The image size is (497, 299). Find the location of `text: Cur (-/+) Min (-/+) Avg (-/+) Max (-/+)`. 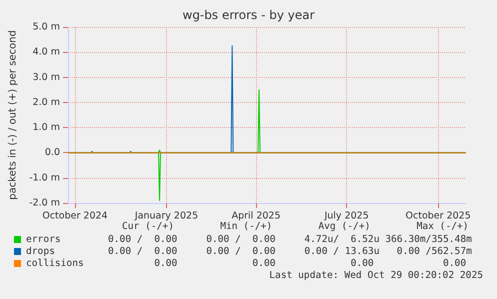

text: Cur (-/+) Min (-/+) Avg (-/+) Max (-/+) is located at coordinates (295, 227).